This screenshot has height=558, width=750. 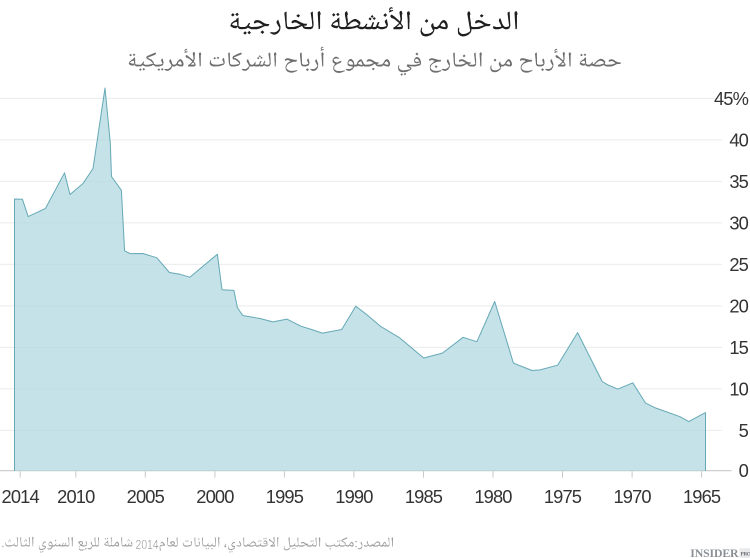 I want to click on svg-text: 2005, so click(x=146, y=496).